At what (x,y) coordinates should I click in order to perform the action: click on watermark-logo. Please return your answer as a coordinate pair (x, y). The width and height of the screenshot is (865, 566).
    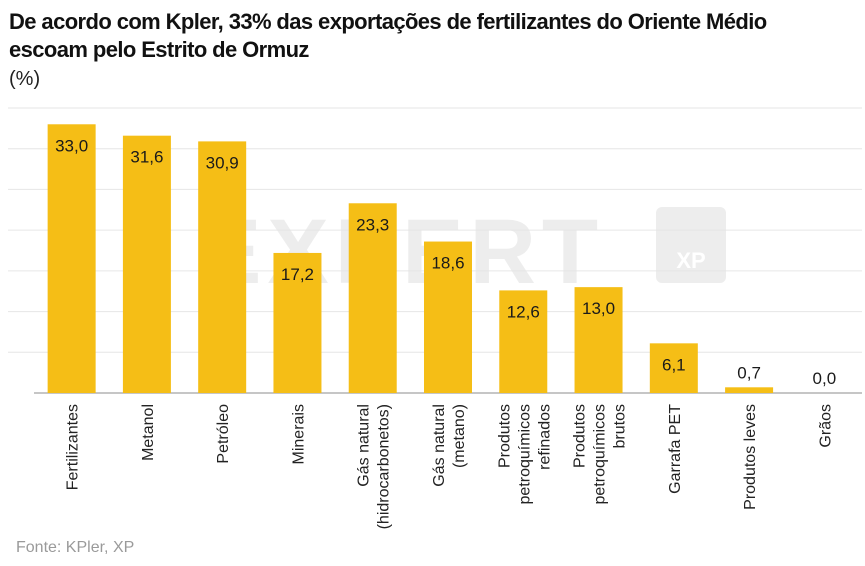
    Looking at the image, I should click on (691, 245).